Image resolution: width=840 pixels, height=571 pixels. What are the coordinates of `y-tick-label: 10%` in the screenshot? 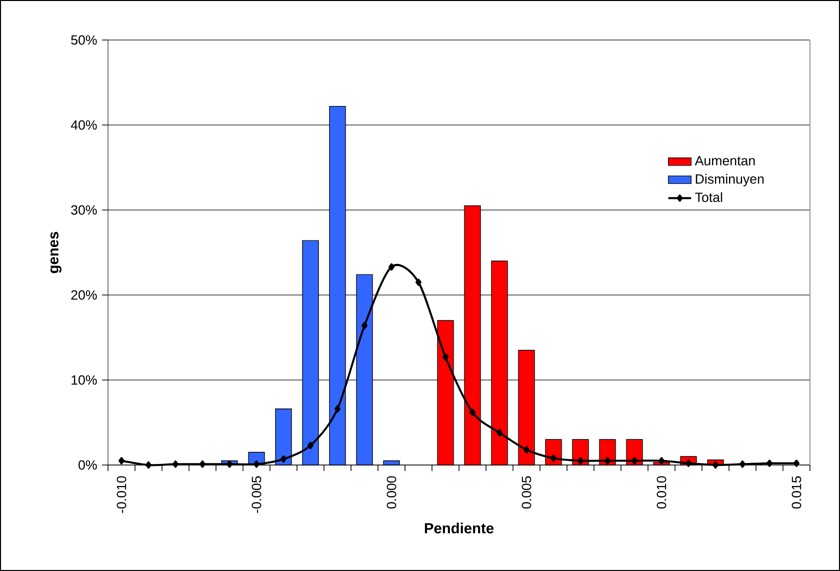 It's located at (84, 380).